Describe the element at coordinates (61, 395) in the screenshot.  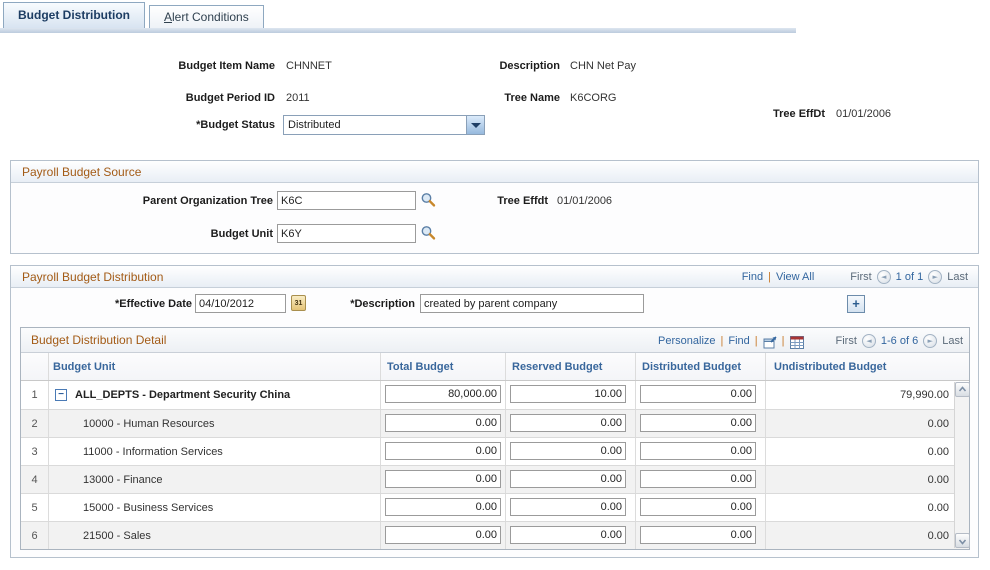
I see `collapse-icon: −` at that location.